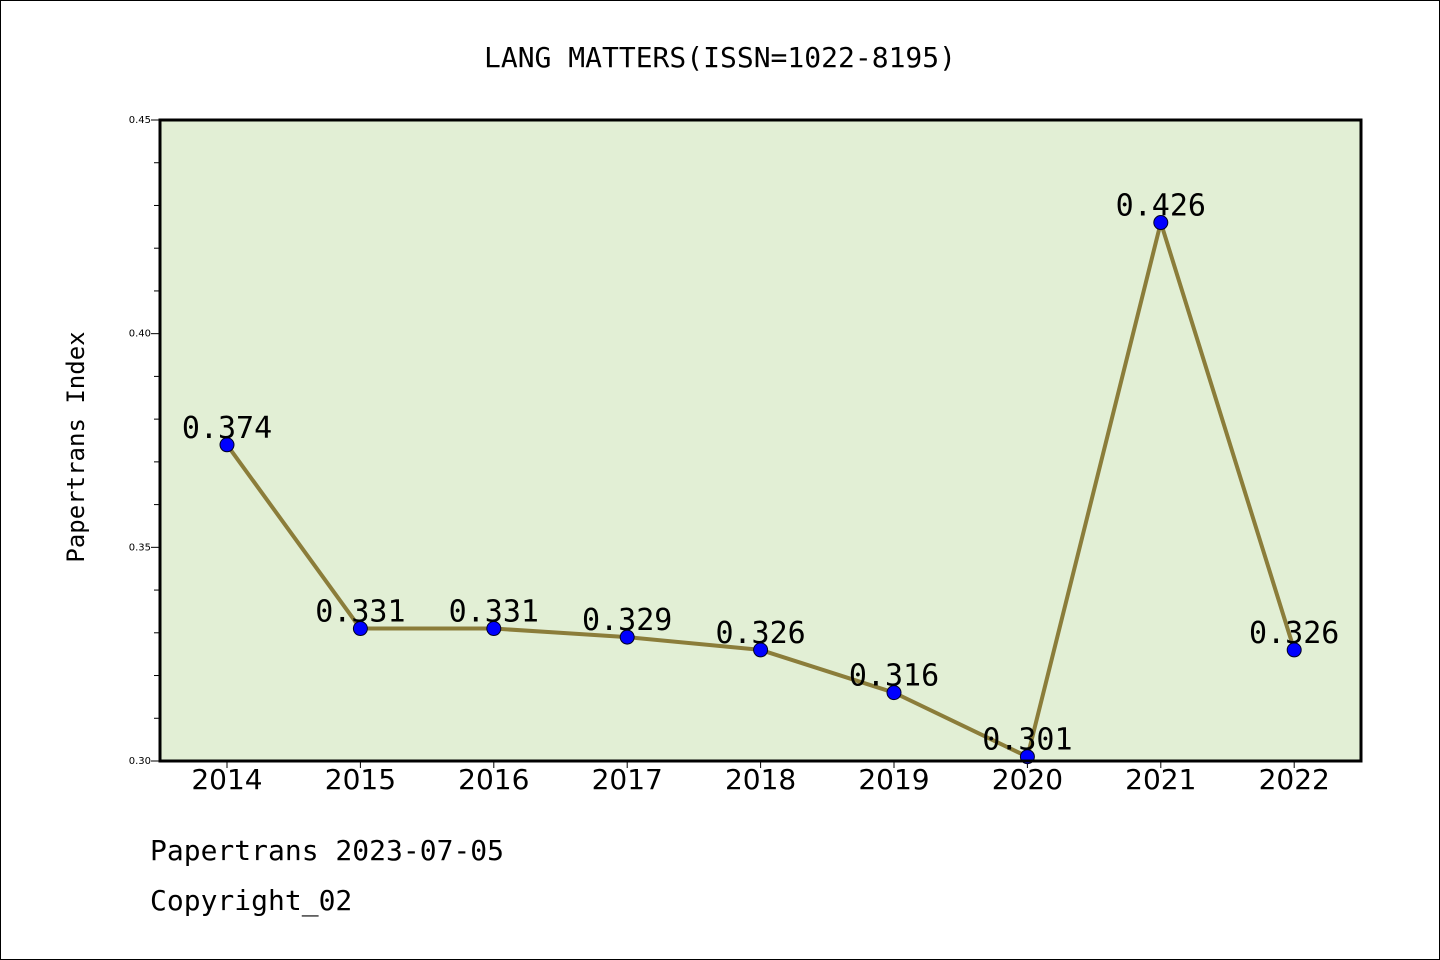 This screenshot has height=960, width=1440. I want to click on y-tick-label: 0.45, so click(140, 120).